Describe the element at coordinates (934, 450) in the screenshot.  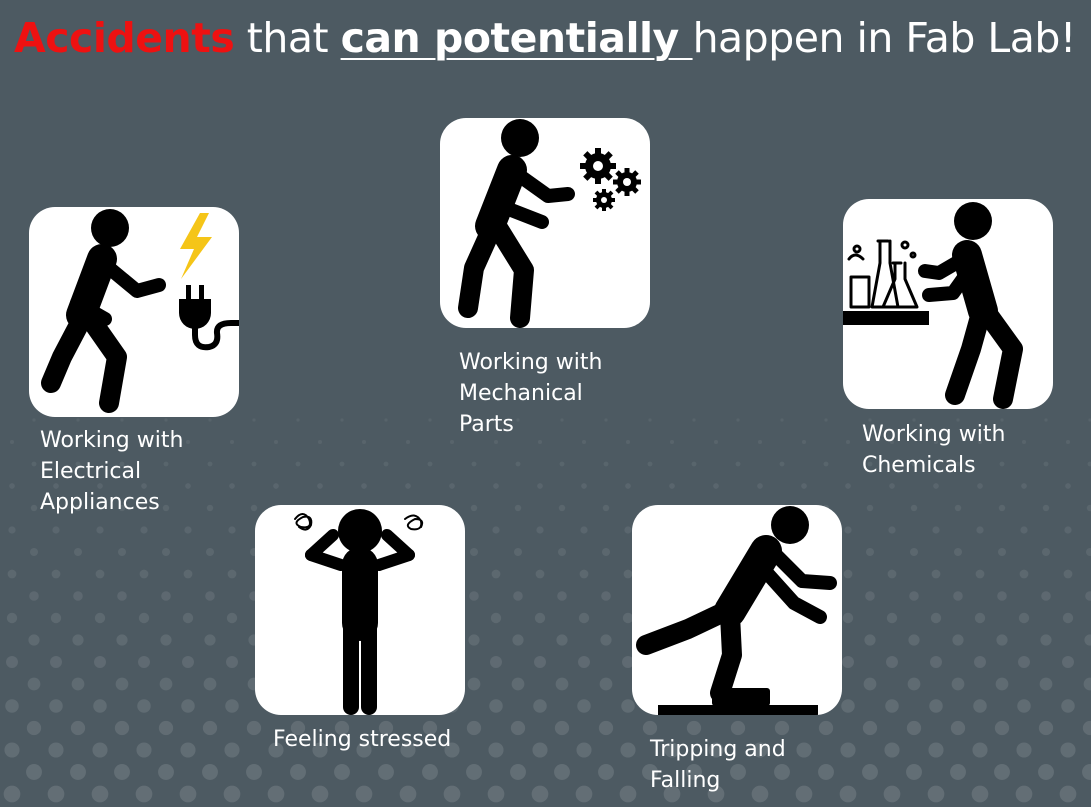
I see `hazard-label-chemicals: Working with Chemicals` at that location.